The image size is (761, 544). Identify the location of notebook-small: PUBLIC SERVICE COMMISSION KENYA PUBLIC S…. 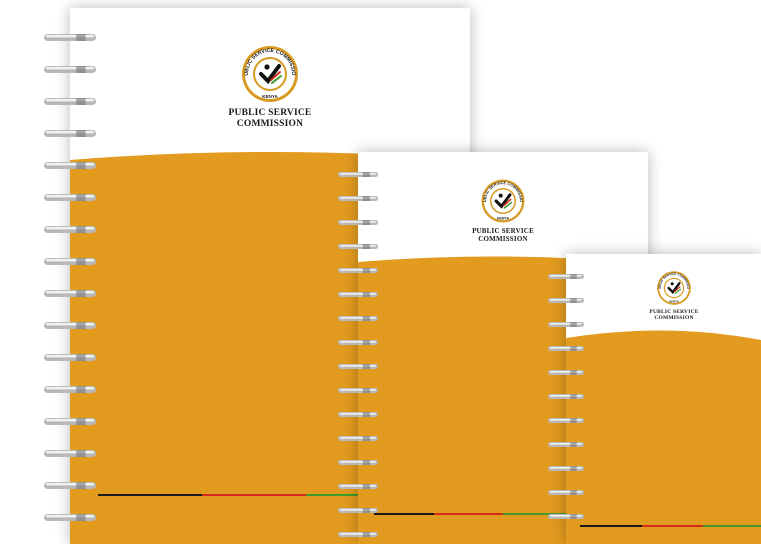
(654, 399).